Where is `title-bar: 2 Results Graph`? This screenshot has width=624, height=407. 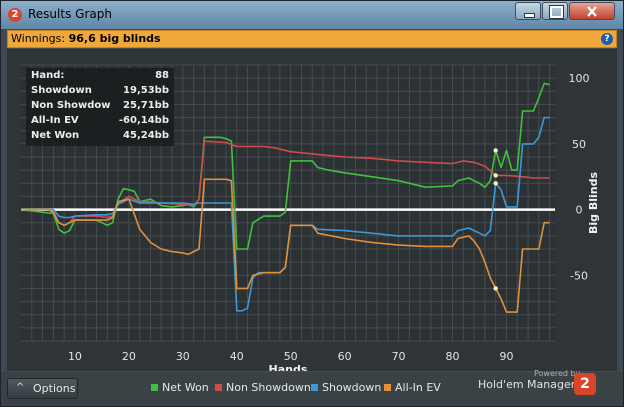 title-bar: 2 Results Graph is located at coordinates (312, 15).